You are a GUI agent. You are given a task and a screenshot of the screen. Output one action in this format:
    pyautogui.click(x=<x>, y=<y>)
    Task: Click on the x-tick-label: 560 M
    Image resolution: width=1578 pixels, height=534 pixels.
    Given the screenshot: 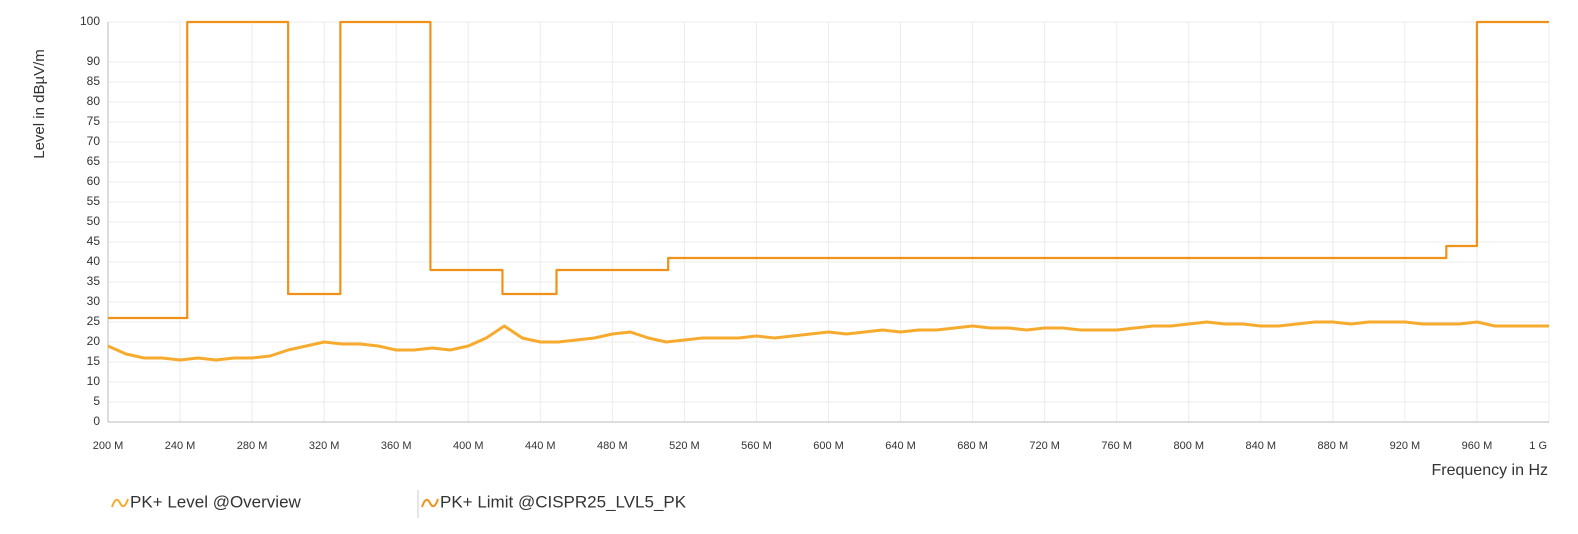 What is the action you would take?
    pyautogui.click(x=756, y=446)
    